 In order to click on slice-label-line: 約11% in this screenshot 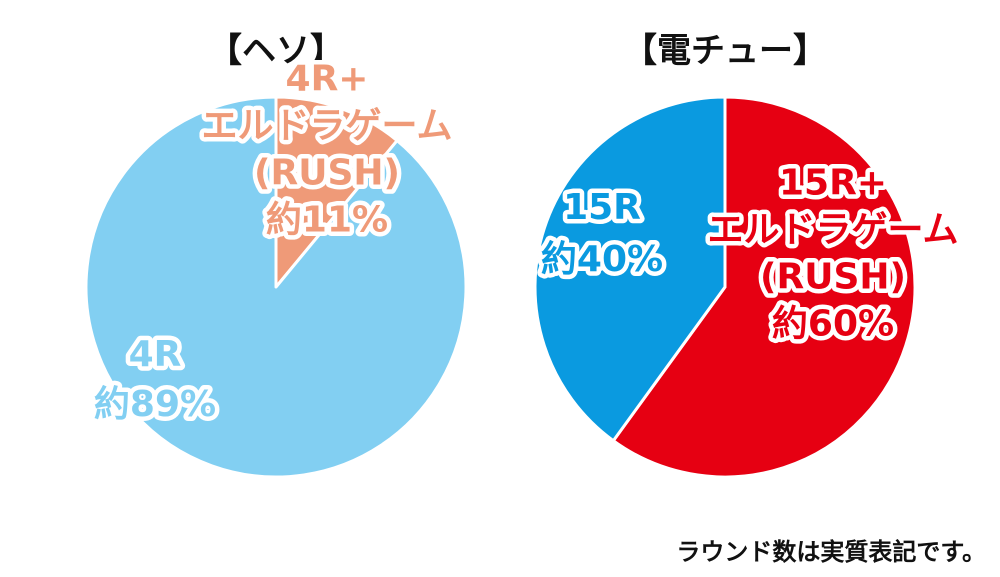, I will do `click(327, 219)`.